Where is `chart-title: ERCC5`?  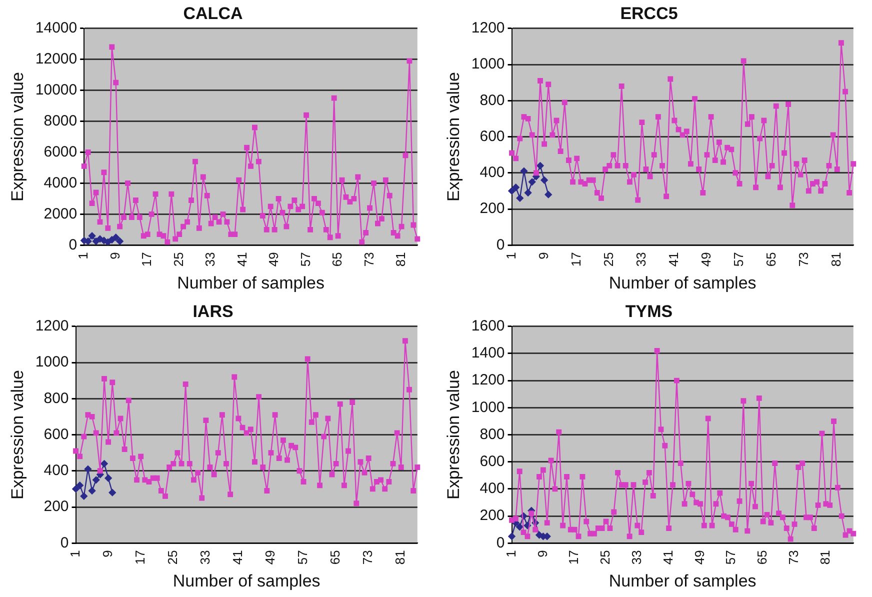 chart-title: ERCC5 is located at coordinates (649, 13).